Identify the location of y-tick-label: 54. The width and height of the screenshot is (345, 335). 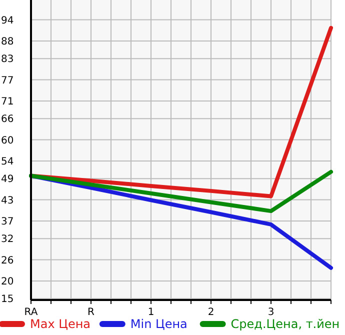
(7, 162).